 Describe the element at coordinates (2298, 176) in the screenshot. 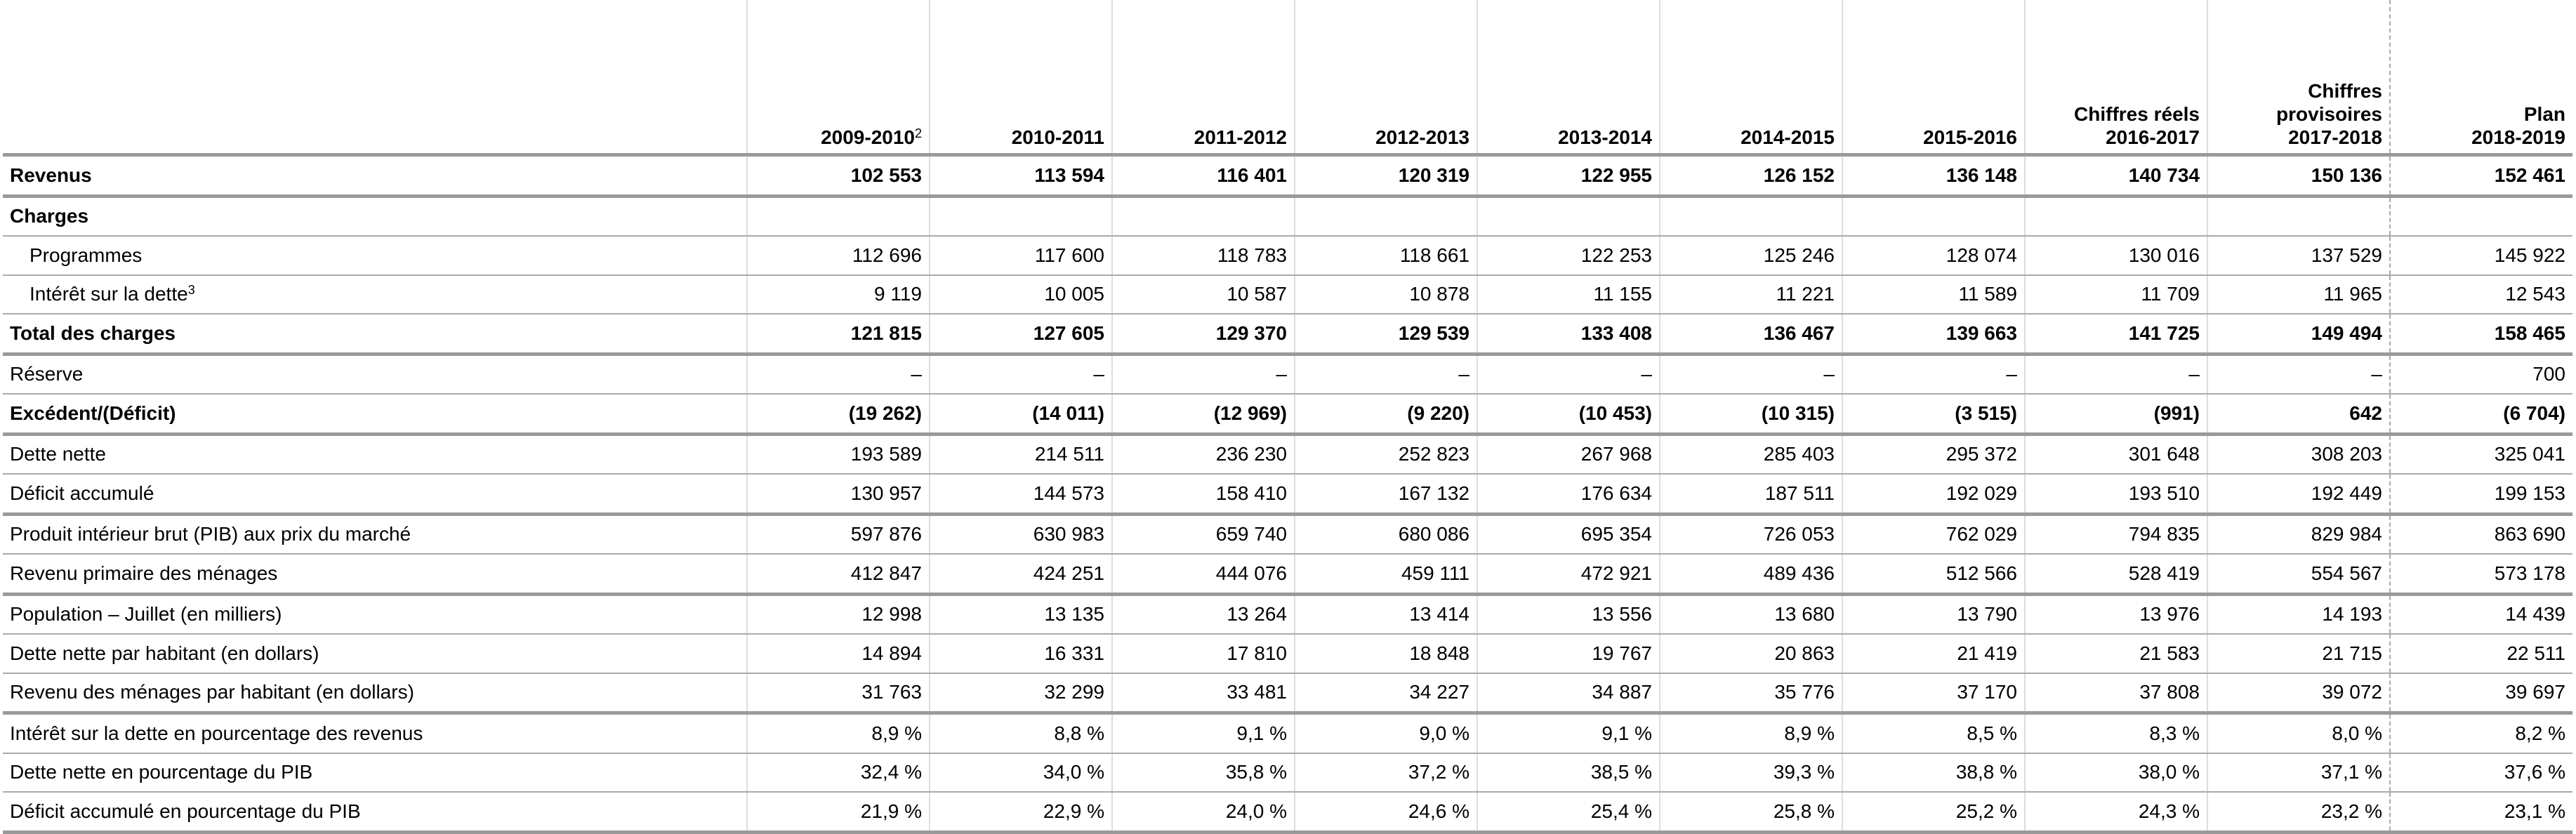

I see `cell-value: 150 136` at that location.